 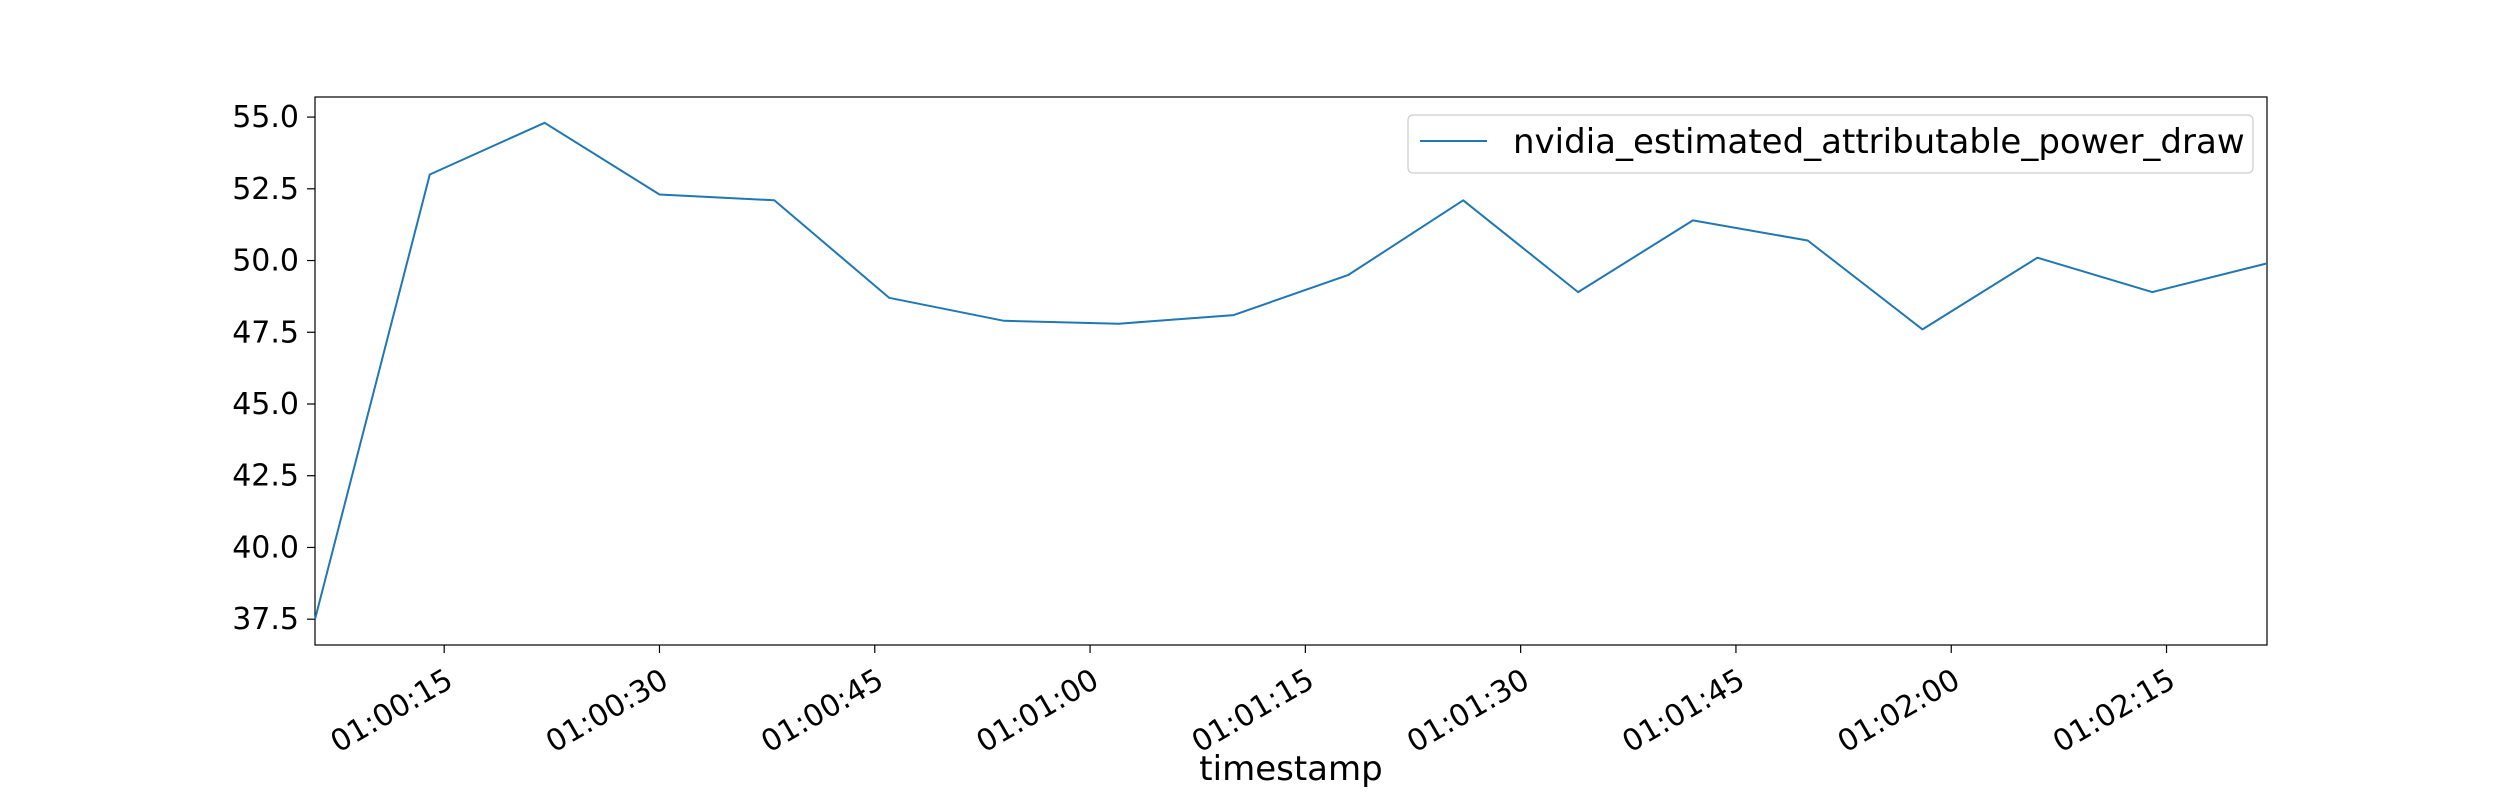 What do you see at coordinates (1038, 711) in the screenshot?
I see `x-tick-label: 01:01:00` at bounding box center [1038, 711].